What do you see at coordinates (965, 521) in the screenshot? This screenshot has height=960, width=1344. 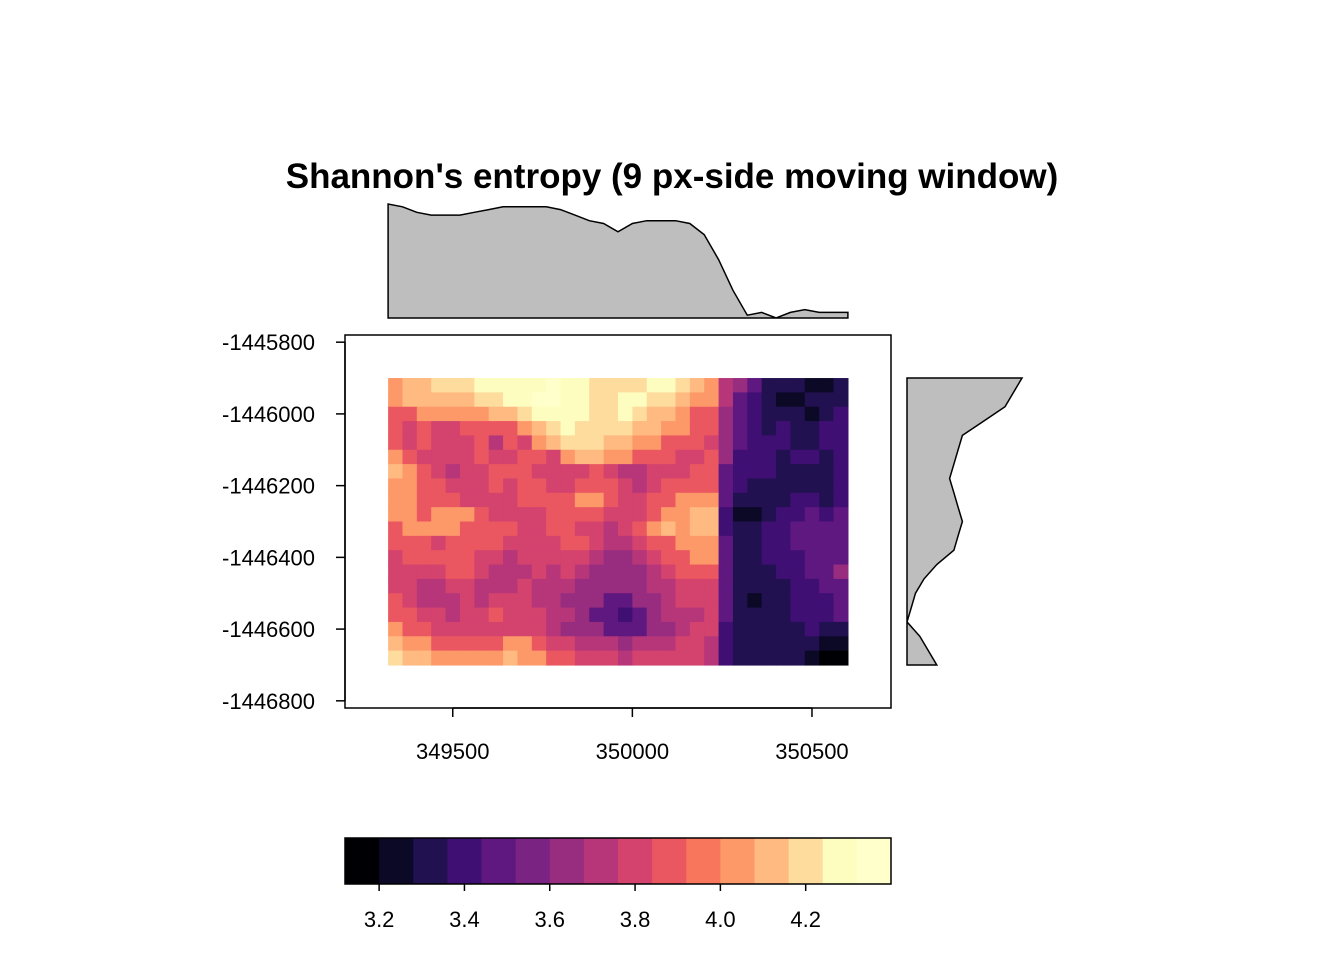 I see `right-marginal-area` at bounding box center [965, 521].